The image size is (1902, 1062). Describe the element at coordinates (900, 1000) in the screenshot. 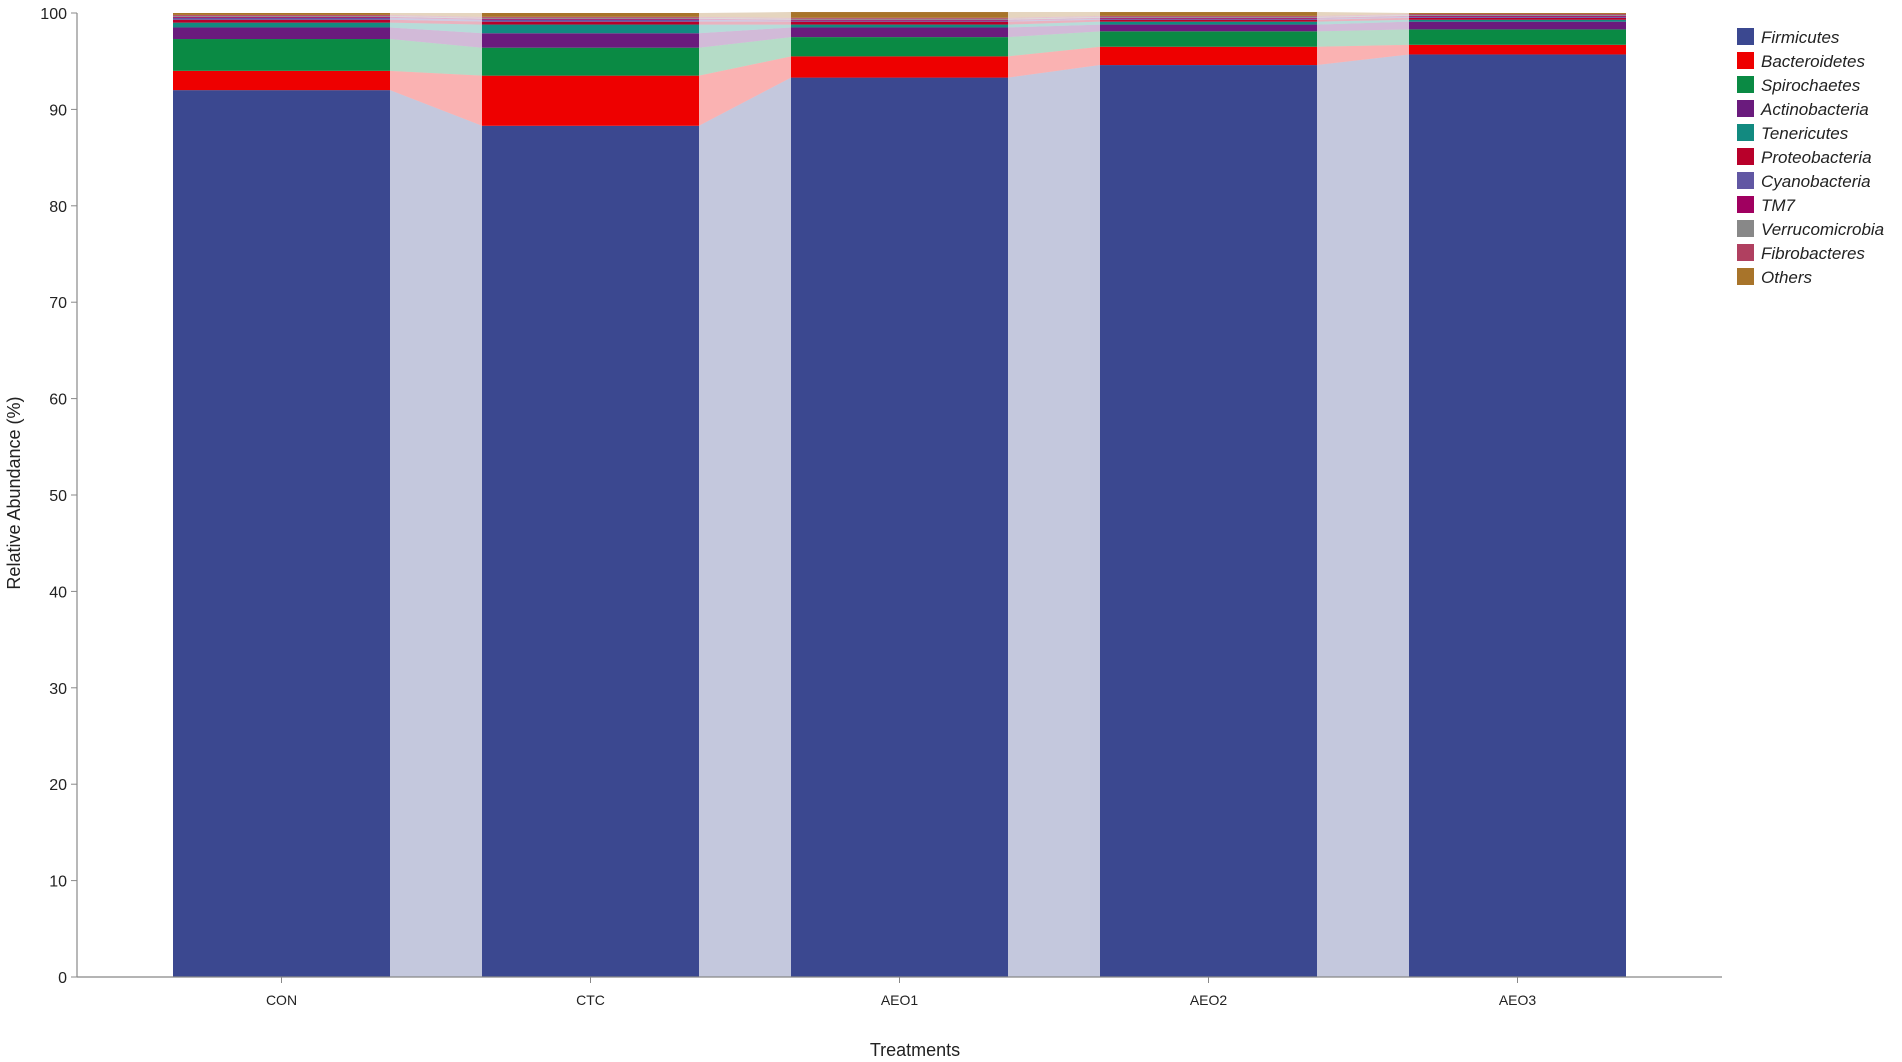

I see `x-tick-label-aeo1: AEO1` at that location.